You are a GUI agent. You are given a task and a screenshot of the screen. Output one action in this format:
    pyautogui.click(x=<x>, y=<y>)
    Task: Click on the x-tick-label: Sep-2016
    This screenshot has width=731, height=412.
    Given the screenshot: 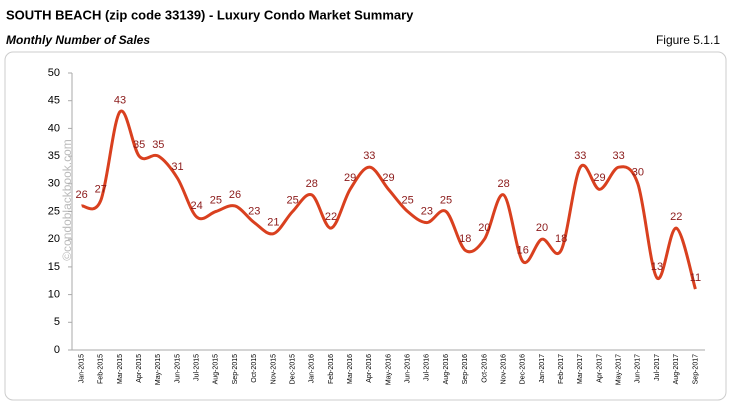 What is the action you would take?
    pyautogui.click(x=465, y=369)
    